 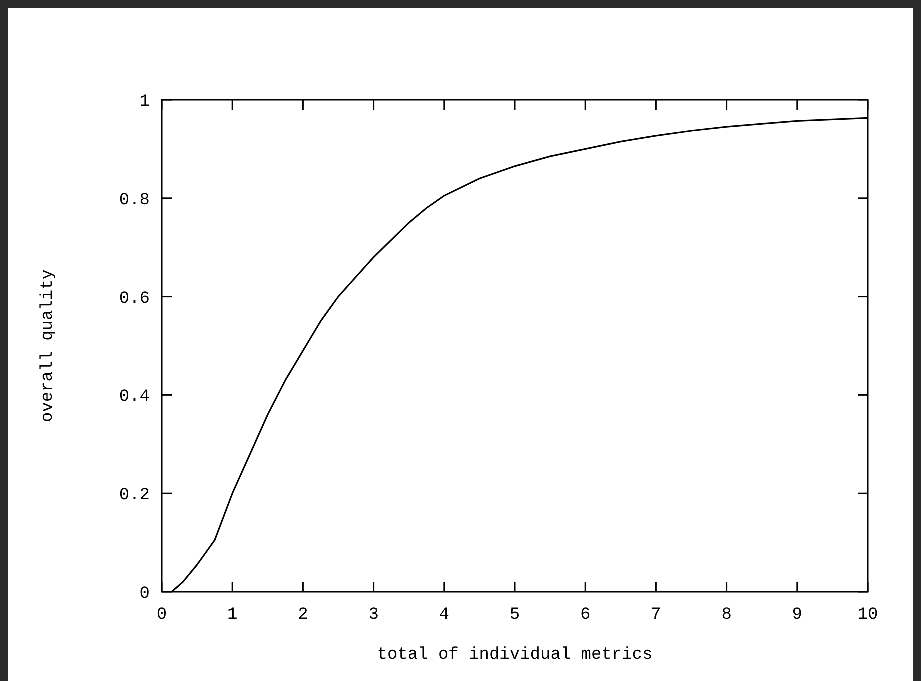 What do you see at coordinates (585, 615) in the screenshot?
I see `x-tick-label: 6` at bounding box center [585, 615].